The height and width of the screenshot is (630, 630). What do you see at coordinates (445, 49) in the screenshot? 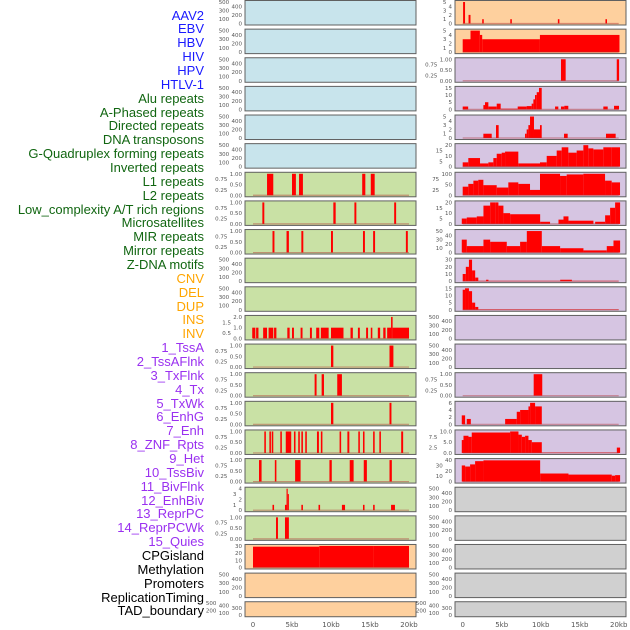
I see `y-tick-label: 1` at bounding box center [445, 49].